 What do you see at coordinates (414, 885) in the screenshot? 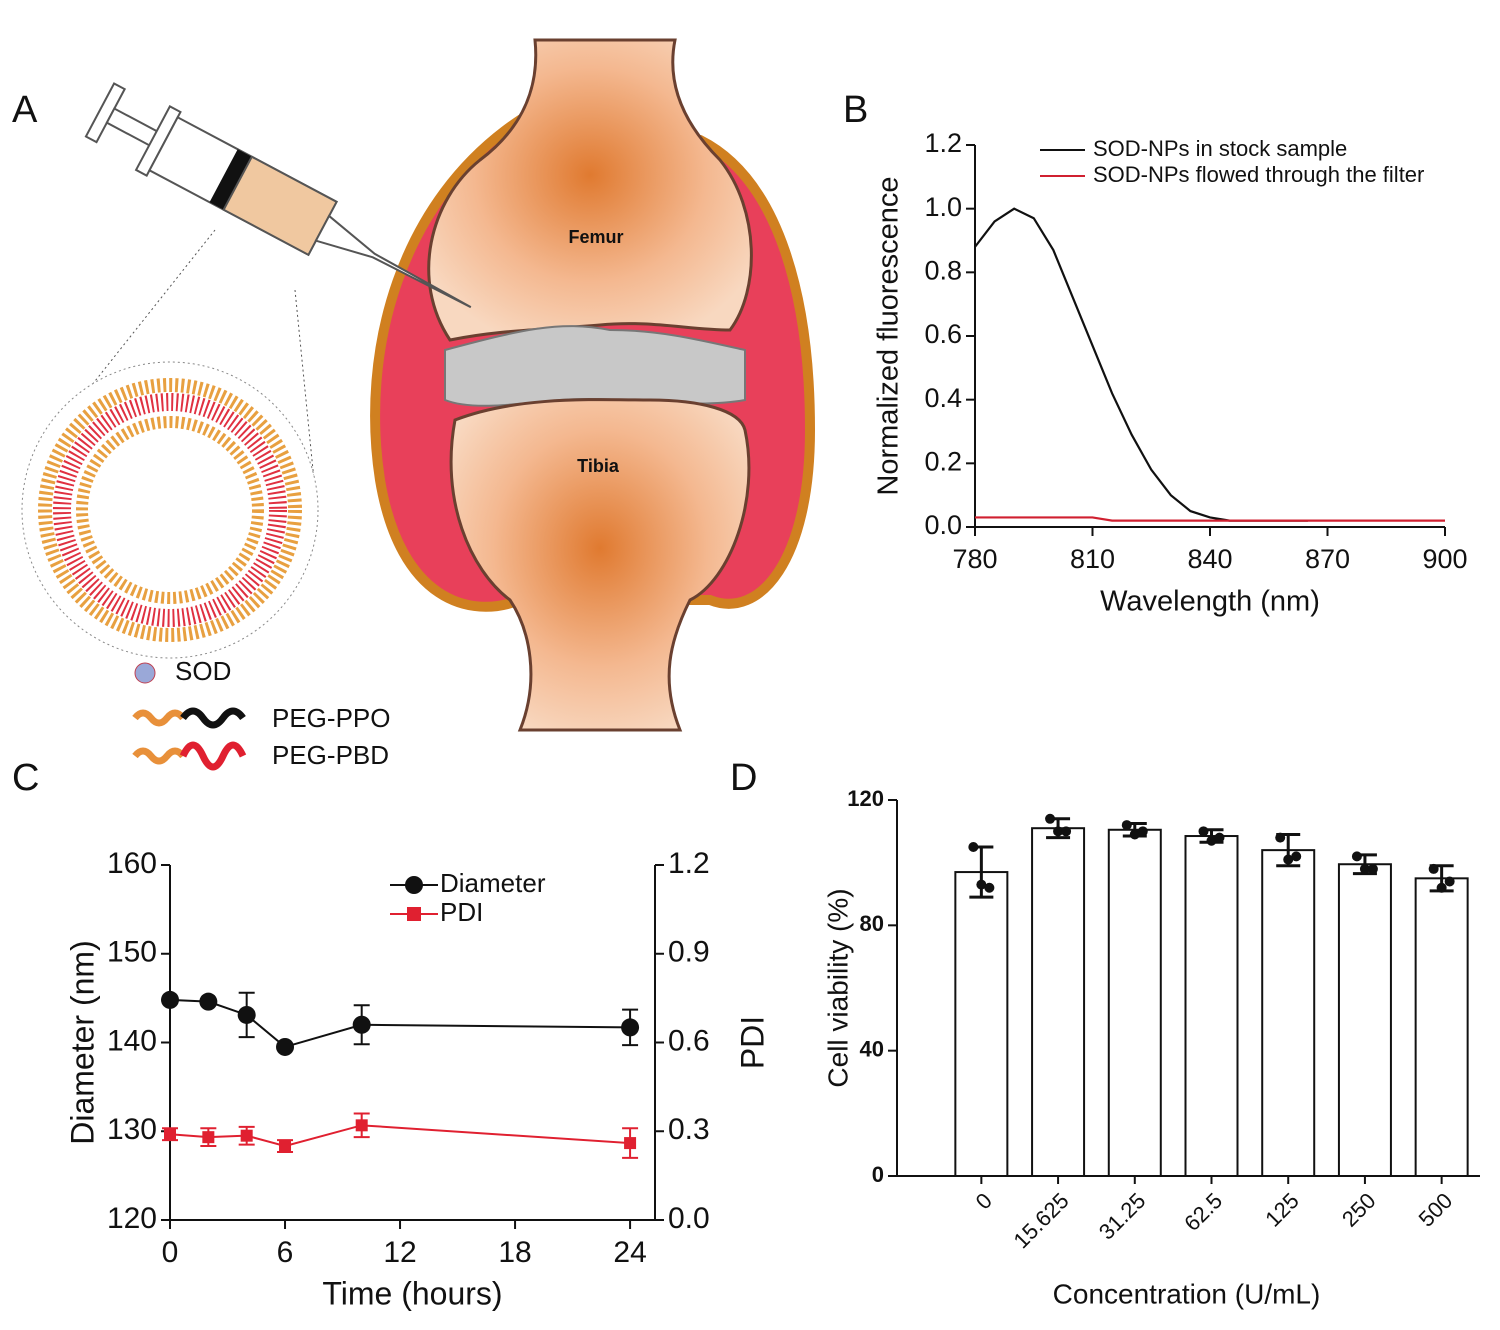
I see `legend-marker` at bounding box center [414, 885].